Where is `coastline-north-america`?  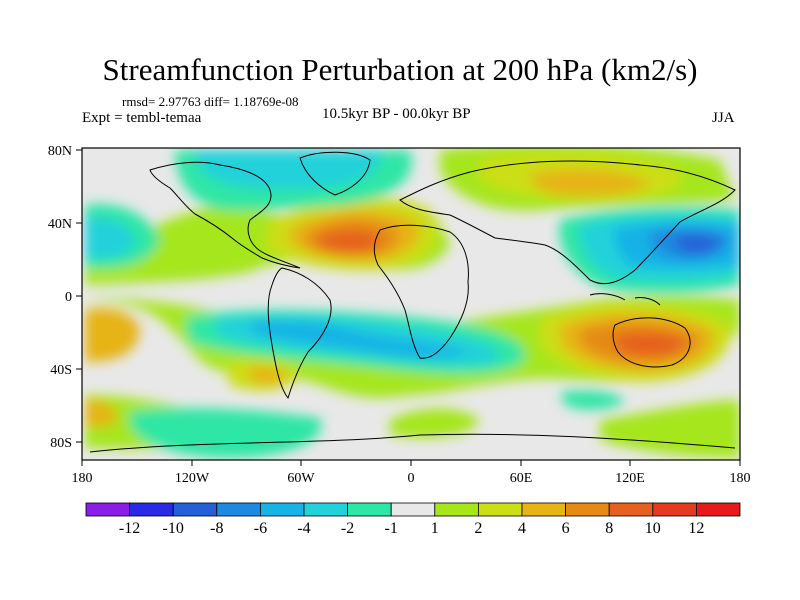
coastline-north-america is located at coordinates (225, 215).